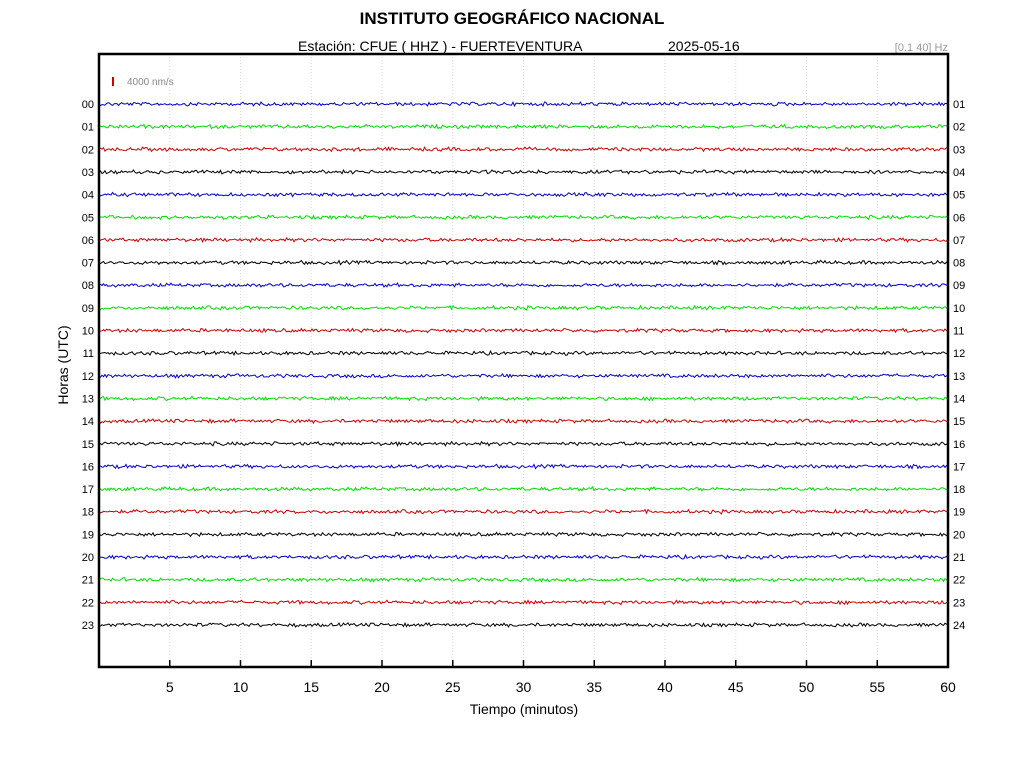  I want to click on row-label-right: 02, so click(959, 128).